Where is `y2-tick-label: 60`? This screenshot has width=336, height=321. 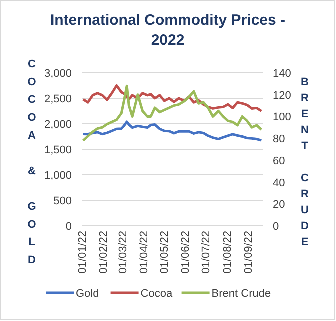 y2-tick-label: 60 is located at coordinates (279, 161).